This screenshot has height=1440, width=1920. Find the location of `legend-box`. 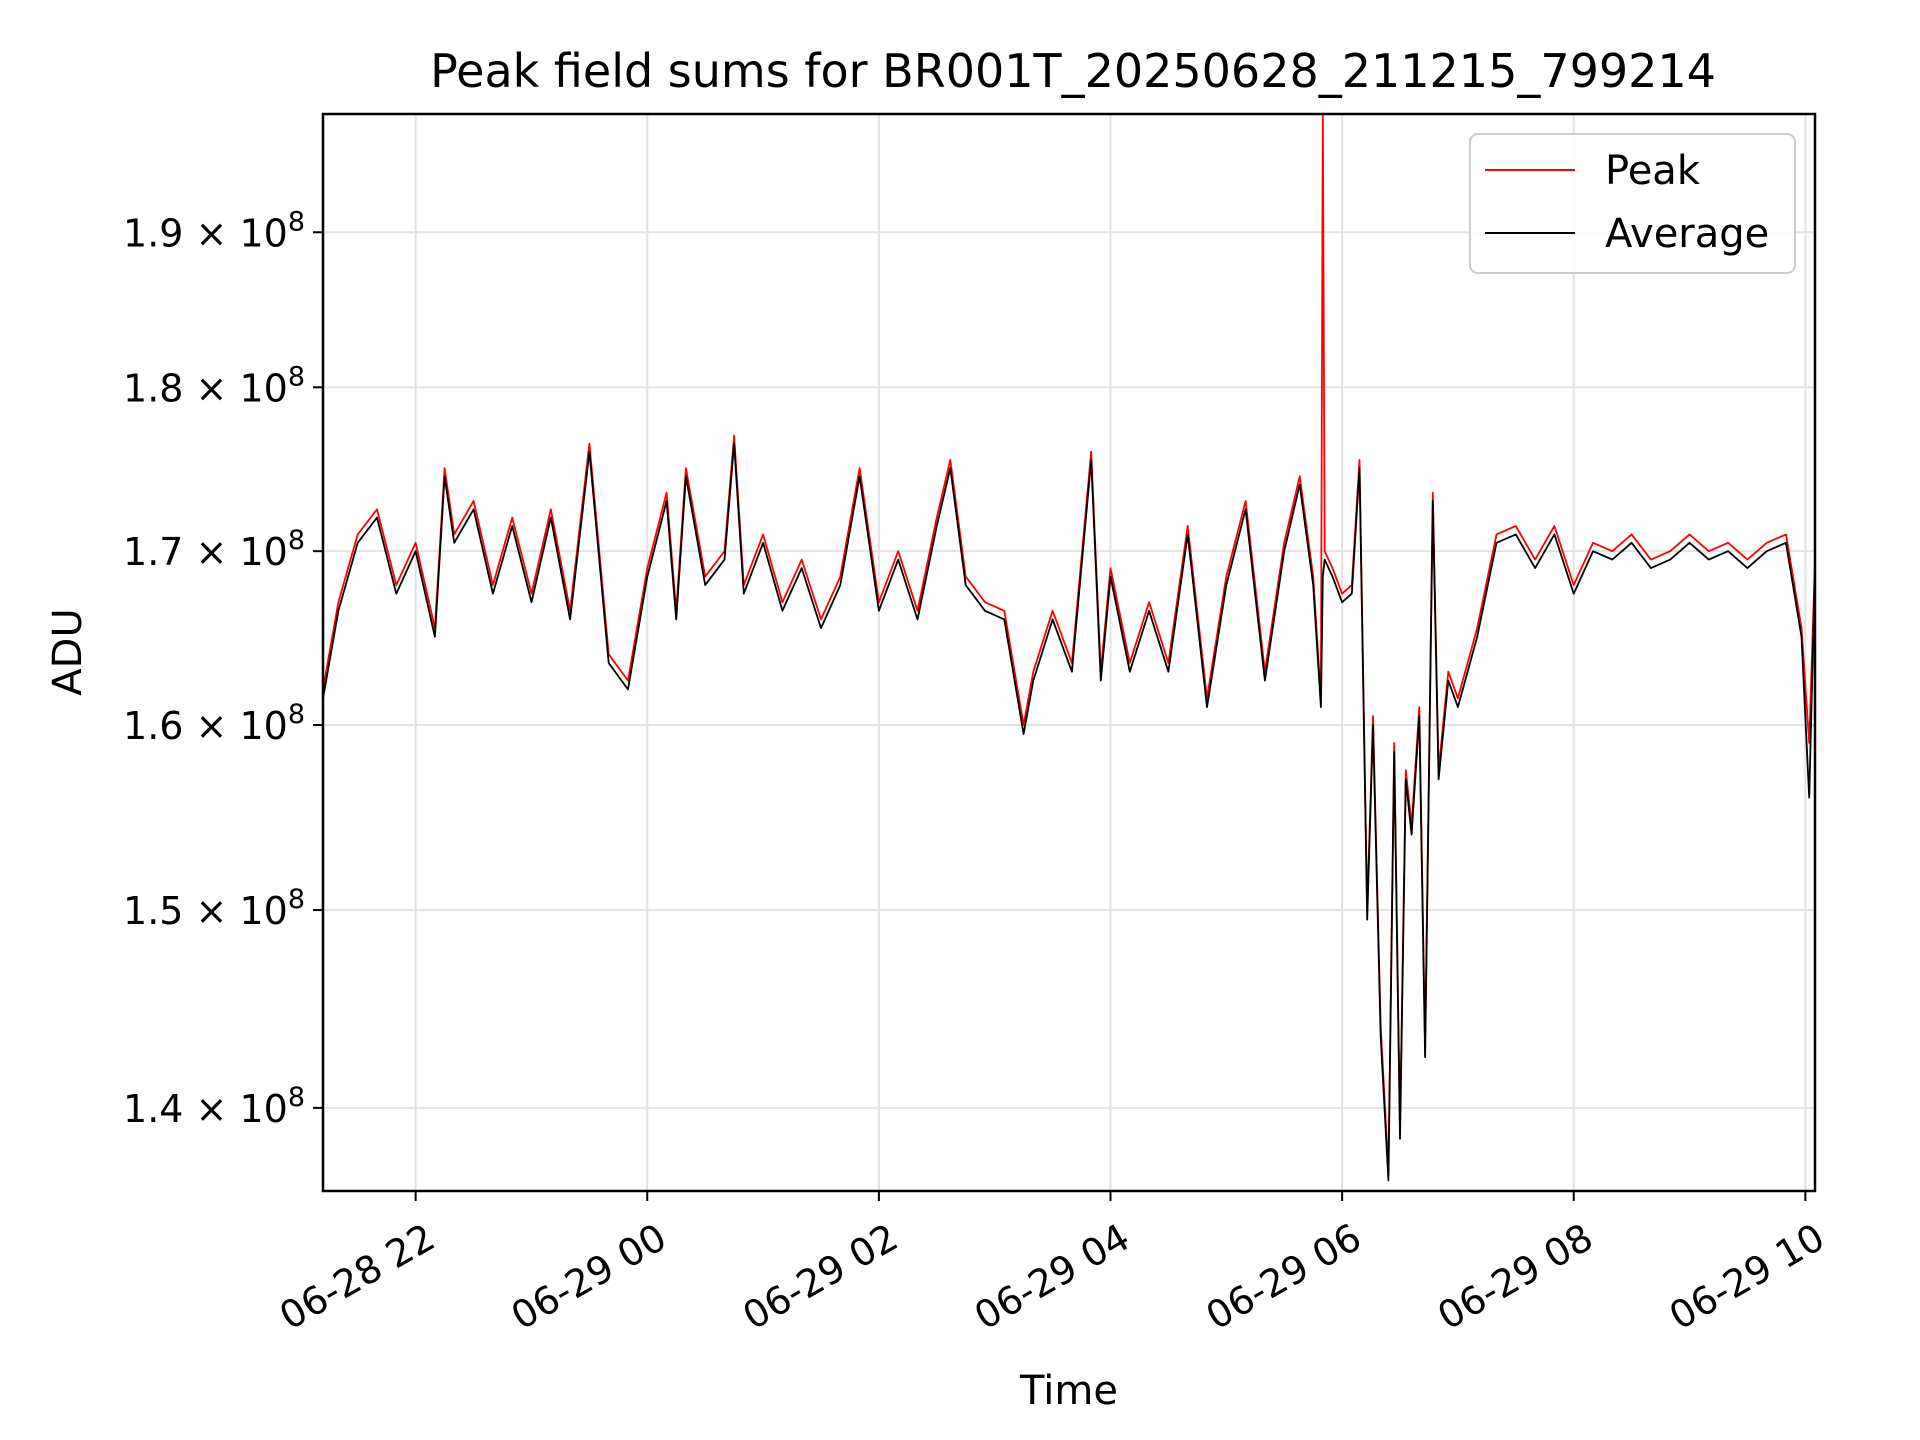

legend-box is located at coordinates (1632, 203).